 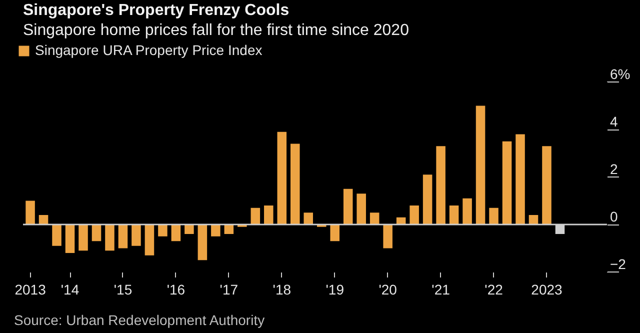 I want to click on x-tick-label: '19, so click(x=335, y=290).